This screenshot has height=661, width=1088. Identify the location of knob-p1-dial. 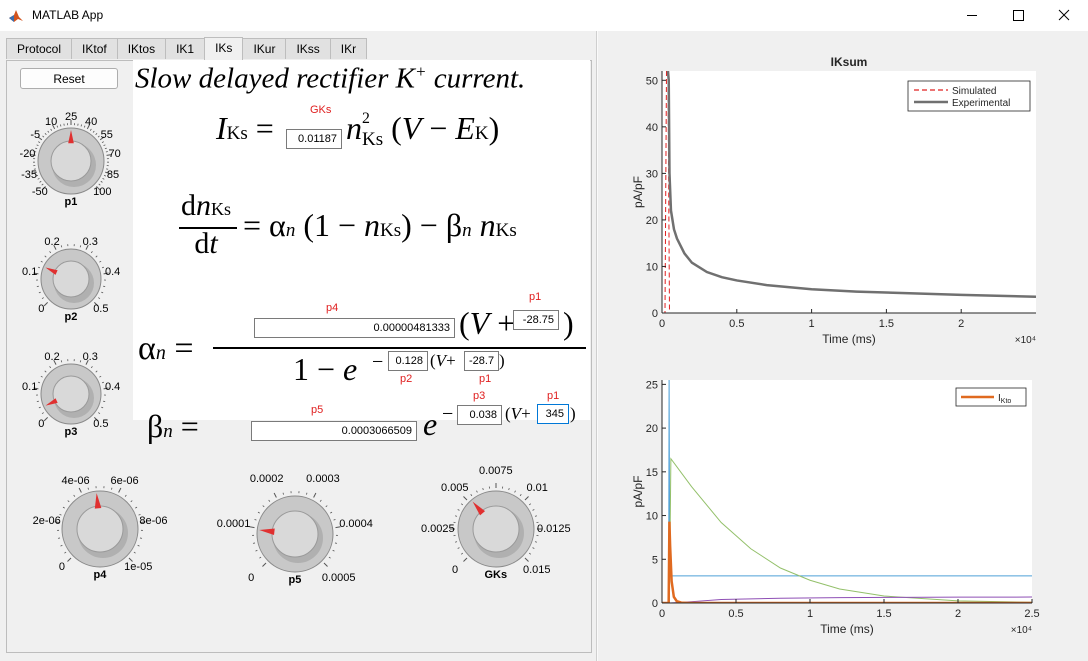
(68, 160).